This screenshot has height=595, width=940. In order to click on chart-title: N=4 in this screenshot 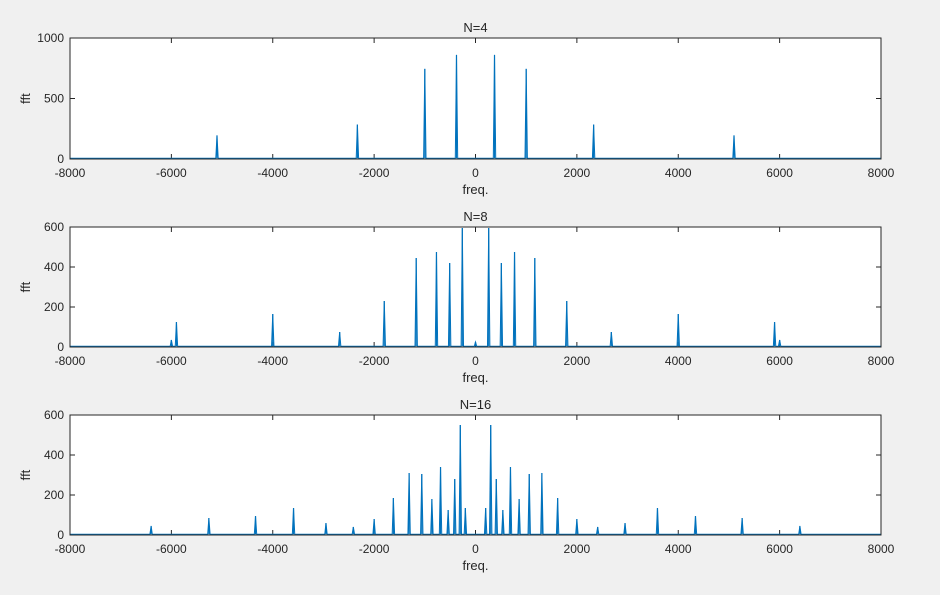, I will do `click(475, 27)`.